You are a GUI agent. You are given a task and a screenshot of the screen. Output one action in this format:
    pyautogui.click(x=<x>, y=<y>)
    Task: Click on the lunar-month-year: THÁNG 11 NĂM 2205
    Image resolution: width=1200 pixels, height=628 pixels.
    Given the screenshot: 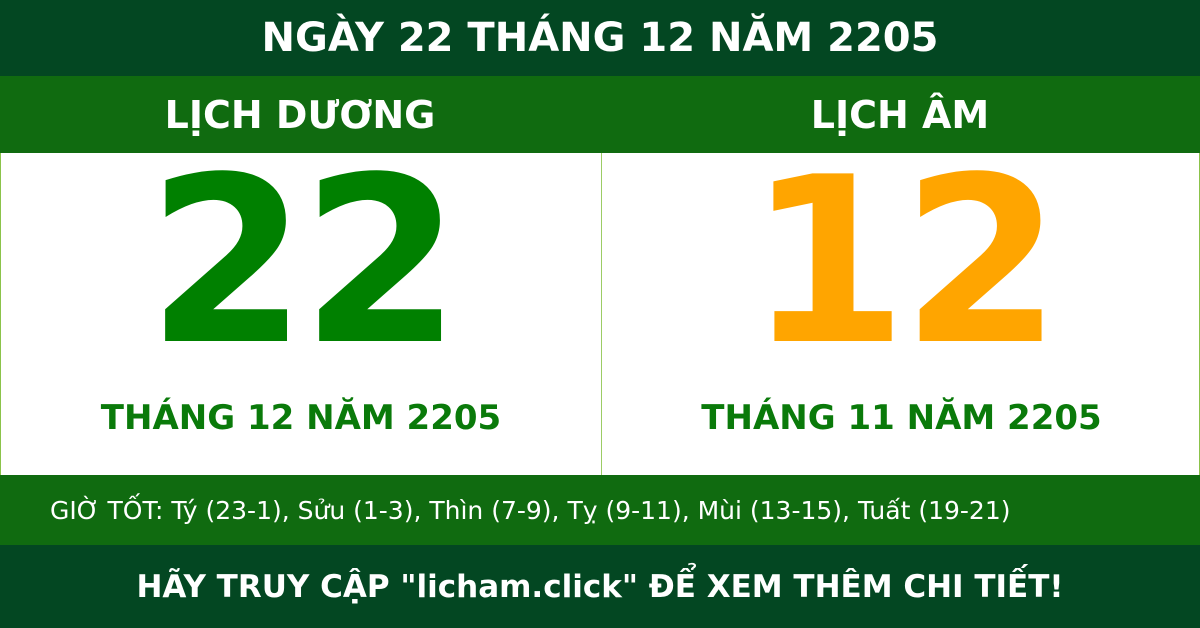 What is the action you would take?
    pyautogui.click(x=901, y=418)
    